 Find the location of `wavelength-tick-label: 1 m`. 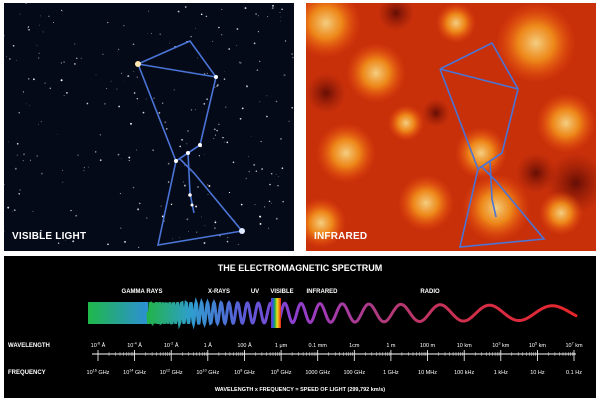

wavelength-tick-label: 1 m is located at coordinates (391, 346).